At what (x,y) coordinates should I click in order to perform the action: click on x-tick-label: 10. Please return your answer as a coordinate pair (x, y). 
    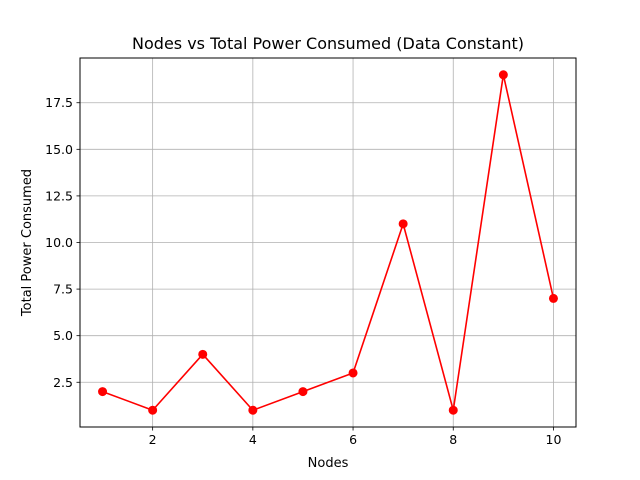
    Looking at the image, I should click on (554, 439).